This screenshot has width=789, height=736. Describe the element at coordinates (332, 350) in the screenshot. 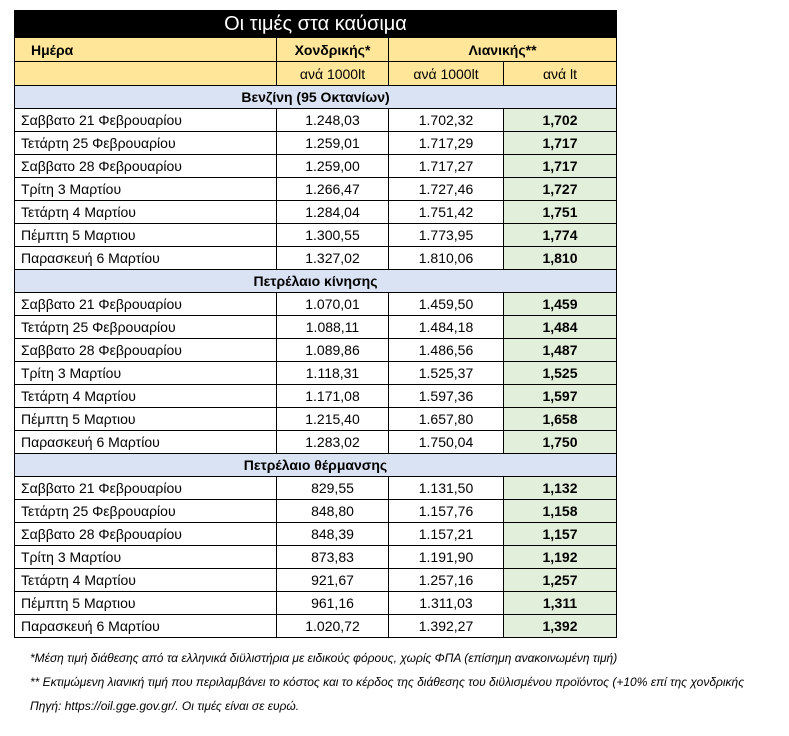

I see `wholesale-price: 1.089,86` at that location.